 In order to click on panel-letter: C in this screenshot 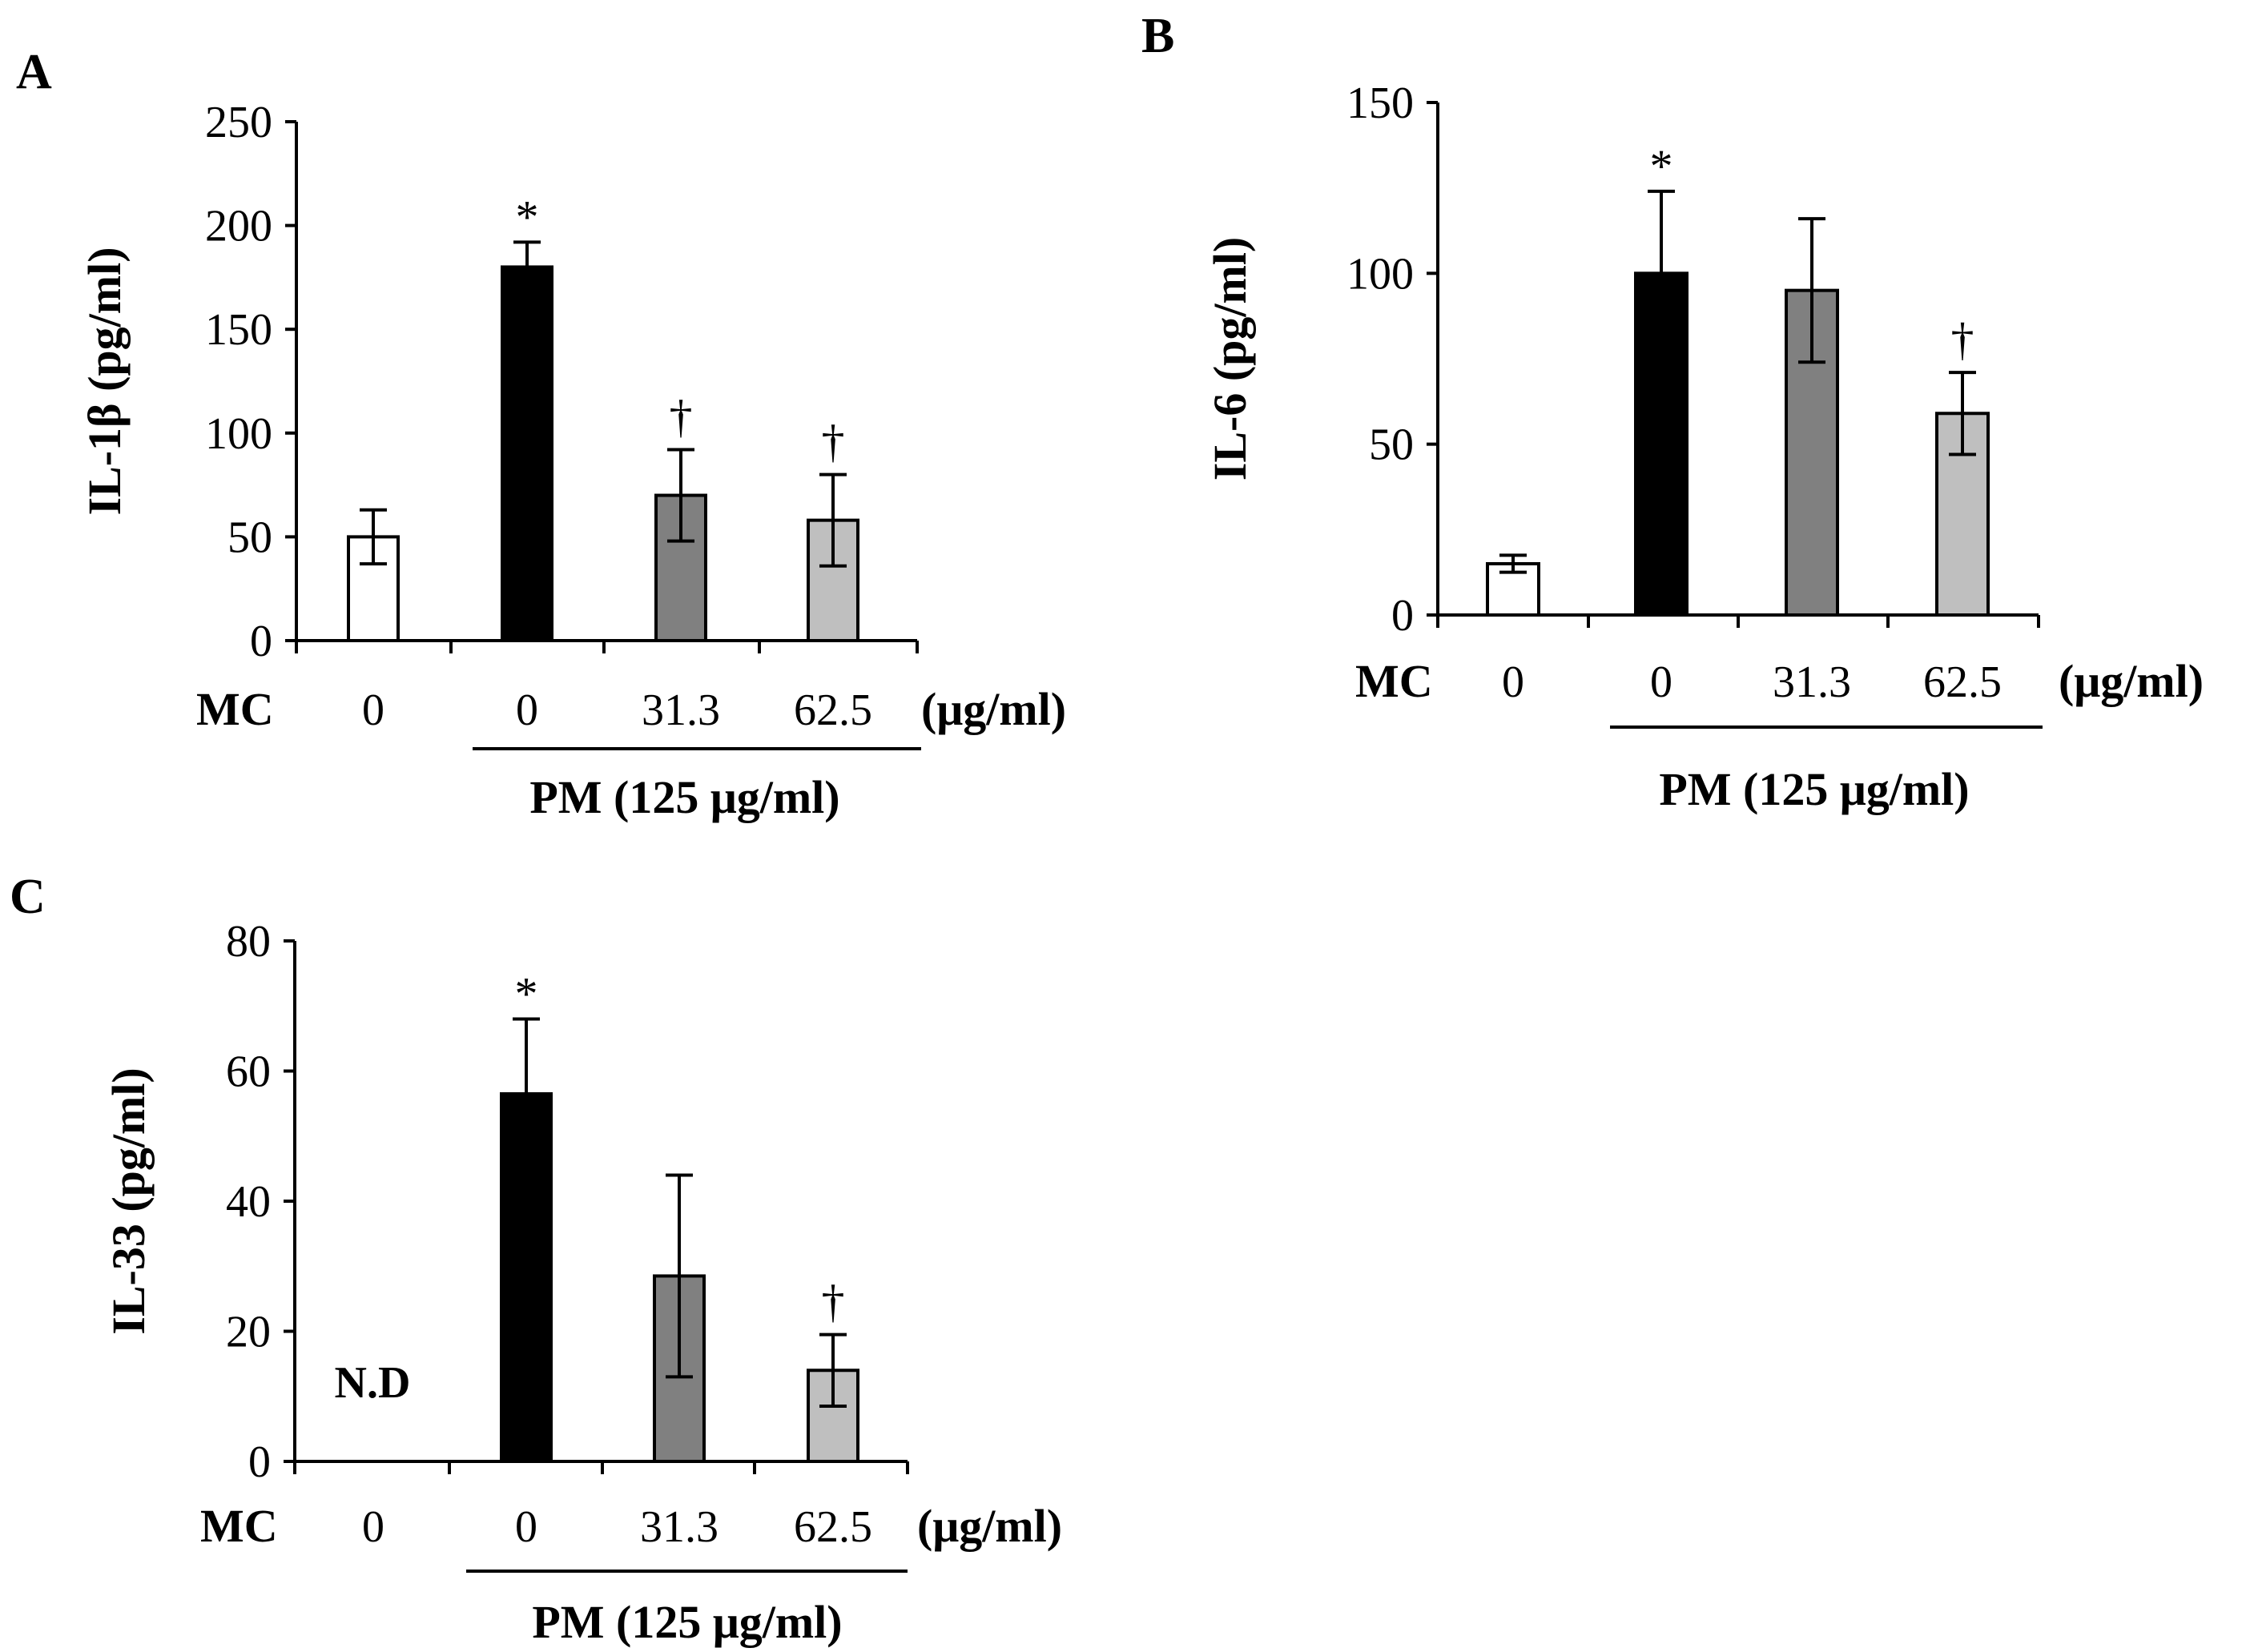, I will do `click(28, 897)`.